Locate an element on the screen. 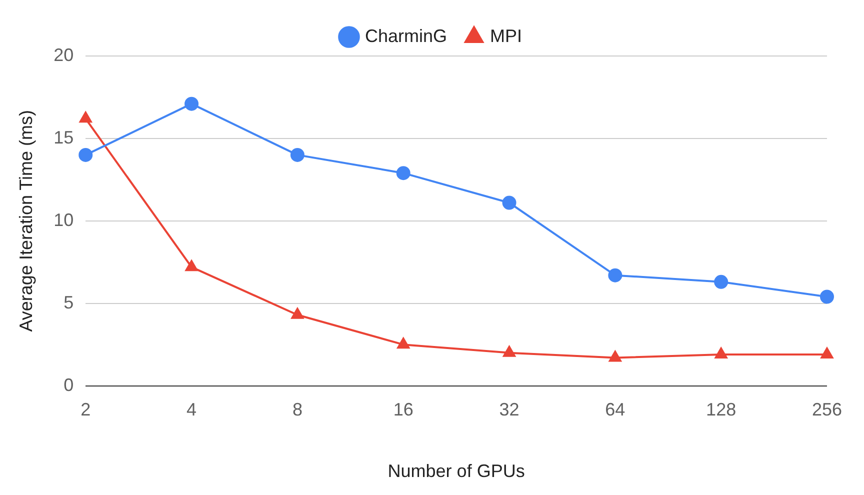  x-tick-label: 32 is located at coordinates (509, 410).